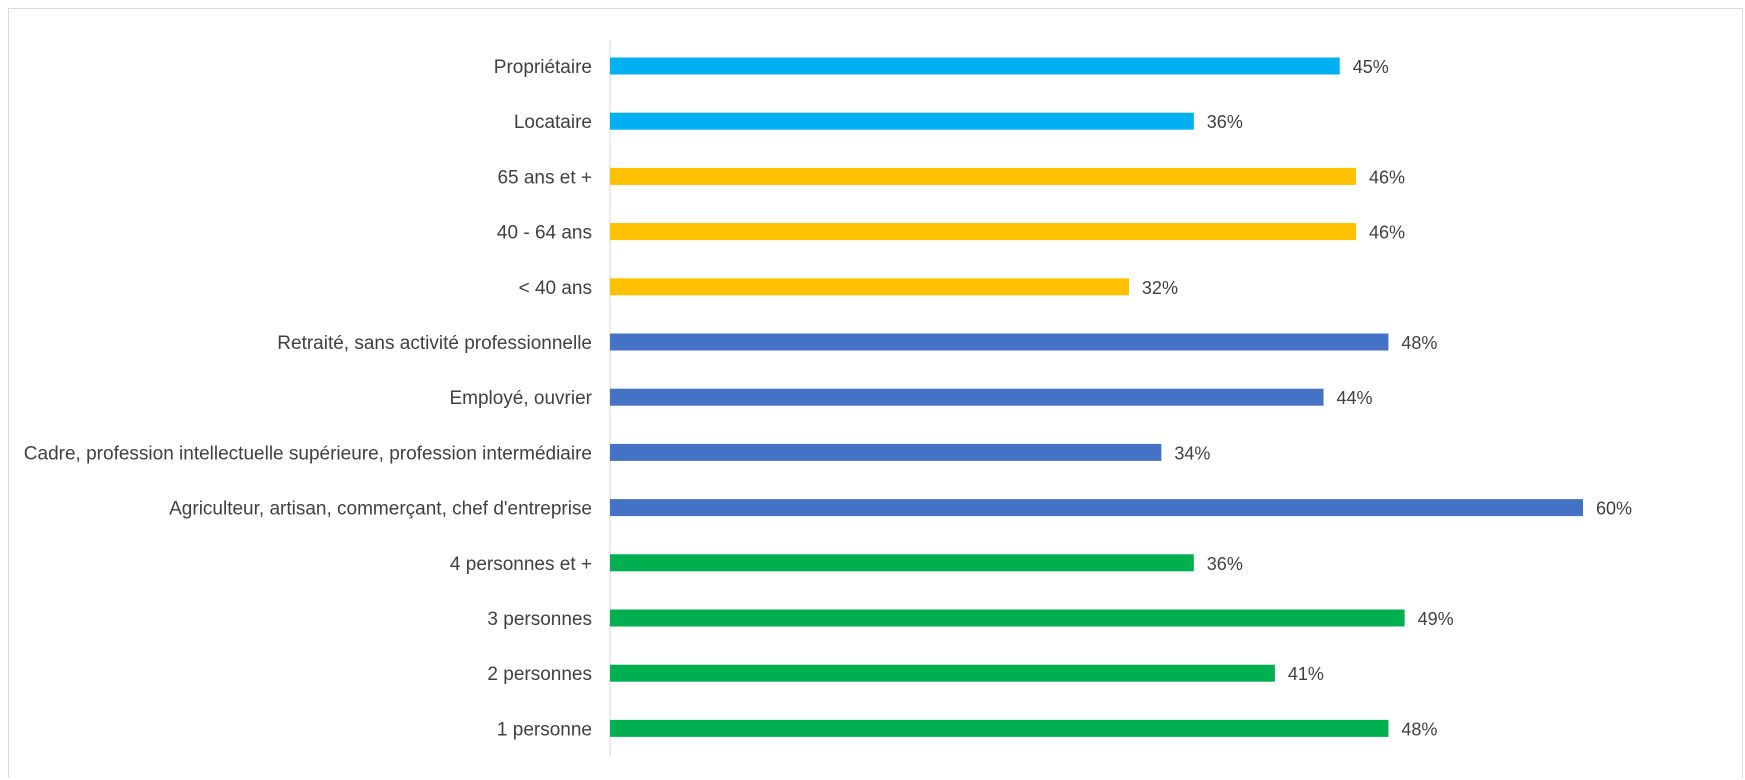 This screenshot has height=780, width=1745. I want to click on category-label: Locataire, so click(553, 122).